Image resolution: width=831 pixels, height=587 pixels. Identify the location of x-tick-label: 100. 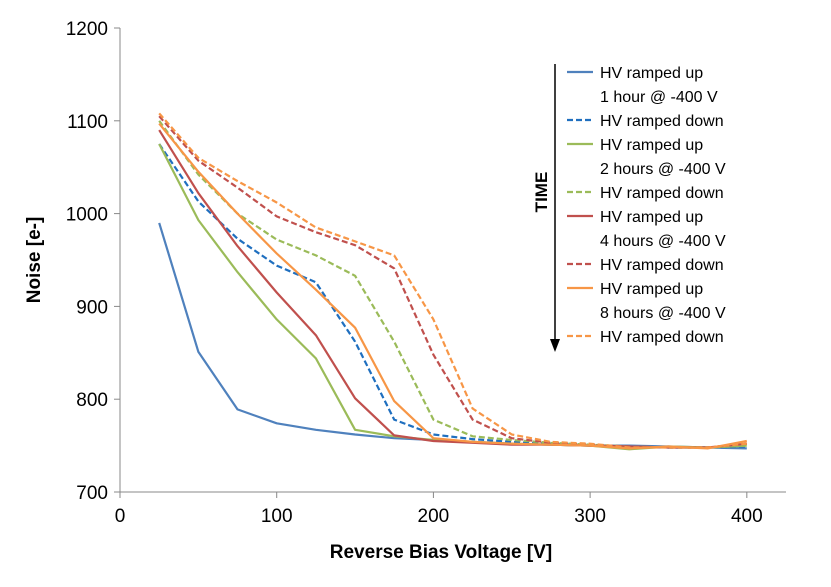
(277, 516).